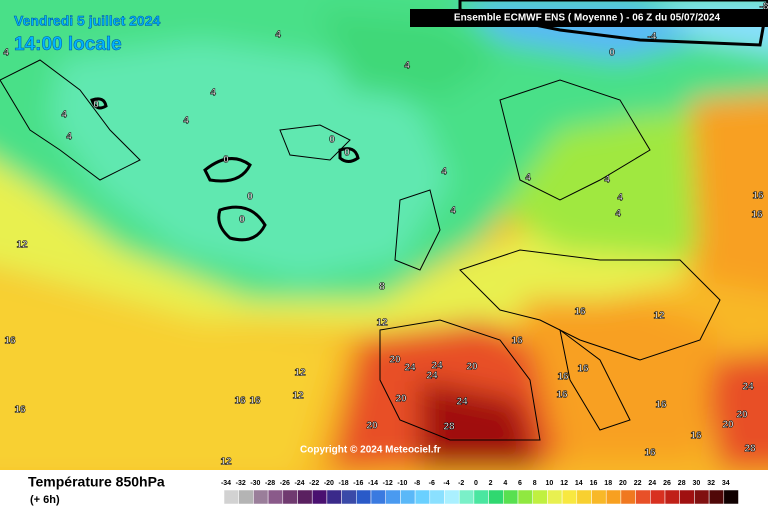 The width and height of the screenshot is (768, 517). I want to click on contour-label: 28, so click(449, 427).